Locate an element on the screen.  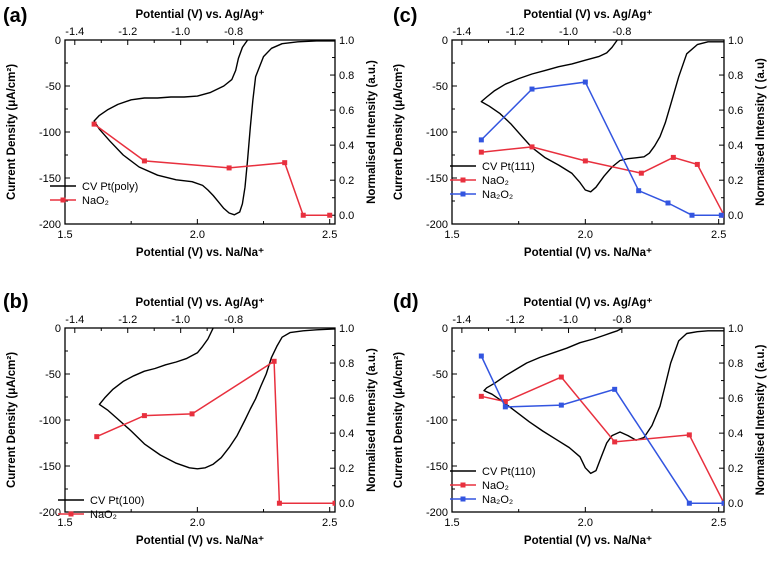
legend: CV Pt(poly) NaO₂ is located at coordinates (94, 194).